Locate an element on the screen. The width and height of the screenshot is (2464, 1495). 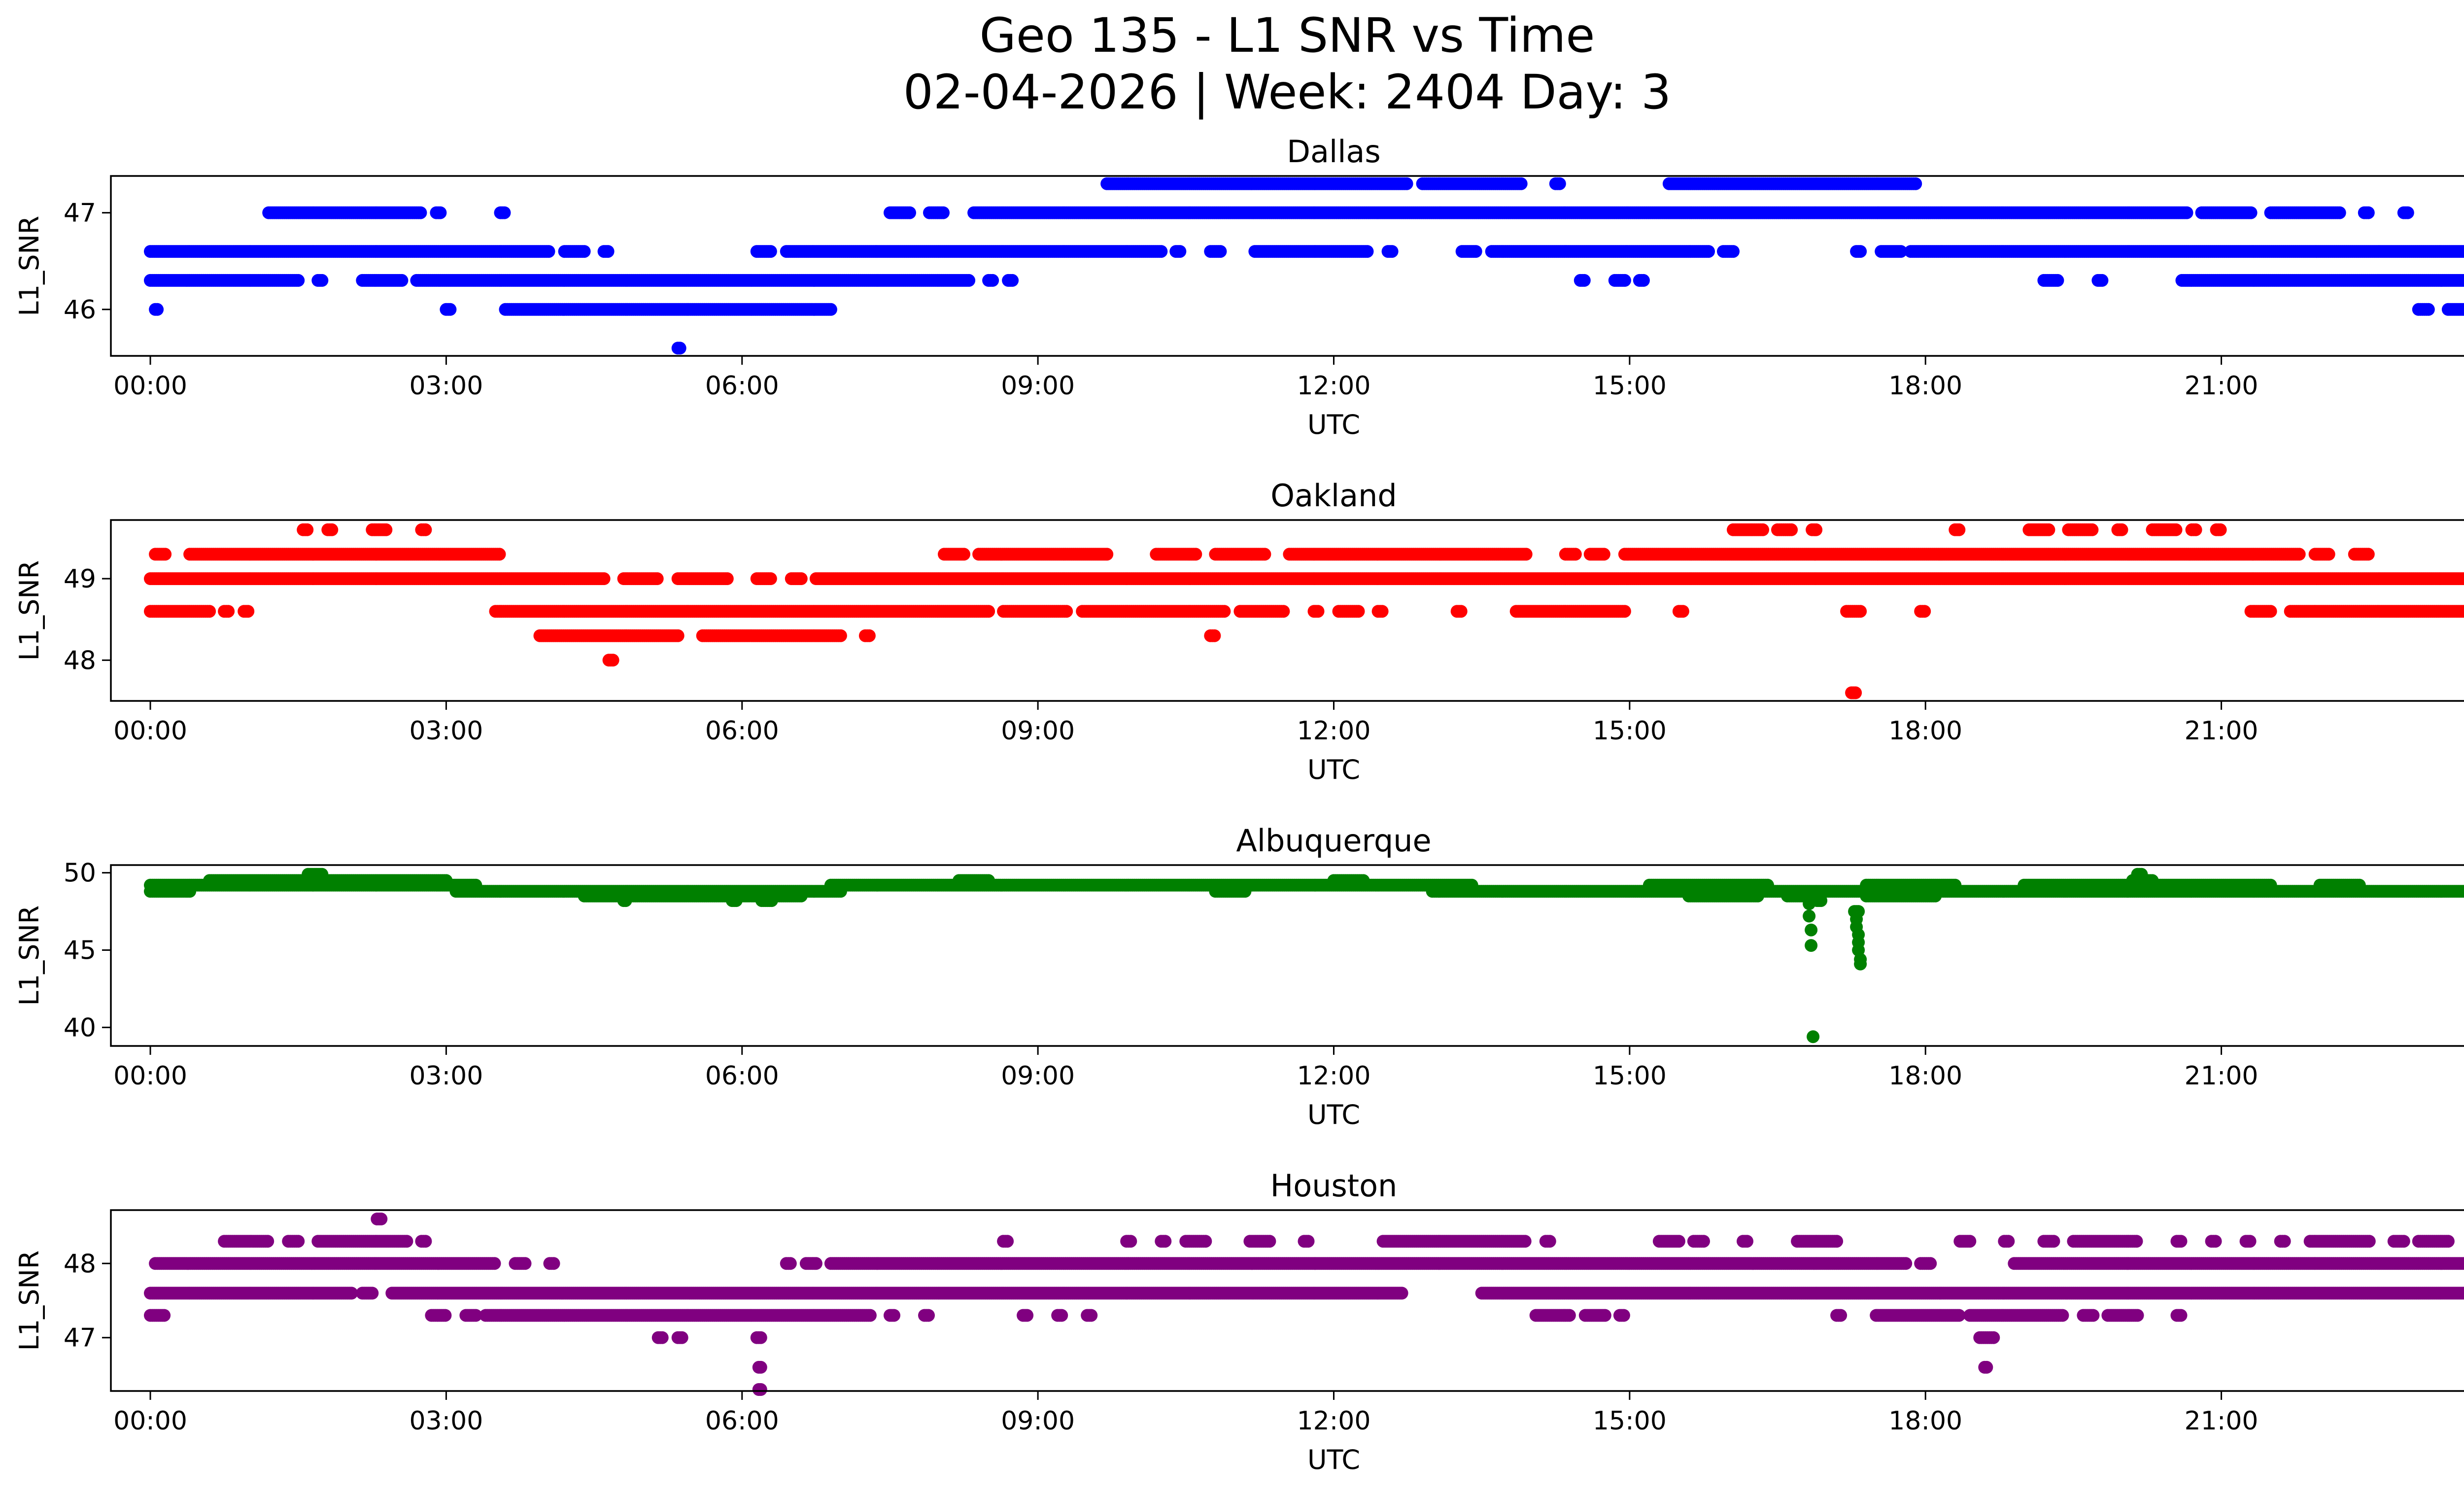
x-tick-label: 12:00 is located at coordinates (1334, 386).